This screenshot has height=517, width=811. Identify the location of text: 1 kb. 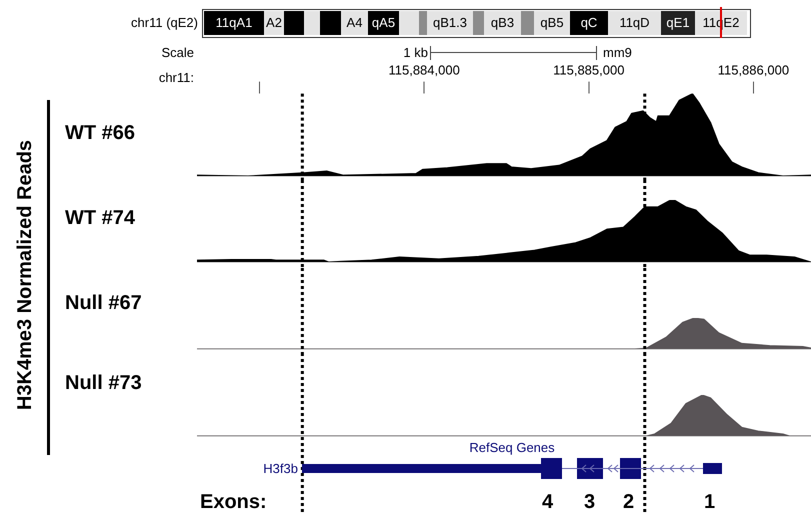
(415, 53).